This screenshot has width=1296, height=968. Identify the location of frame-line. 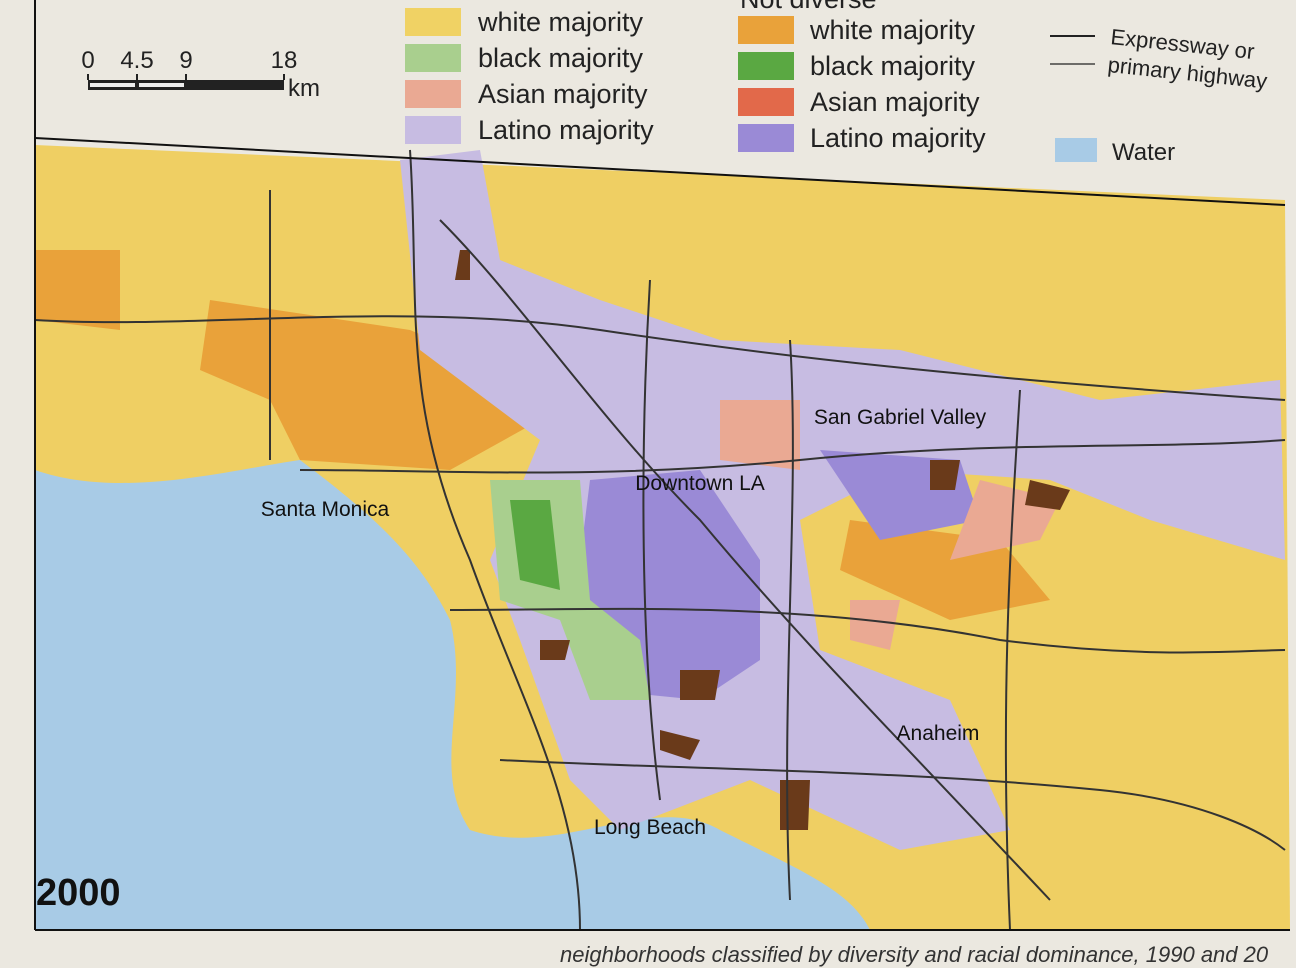
(660, 171).